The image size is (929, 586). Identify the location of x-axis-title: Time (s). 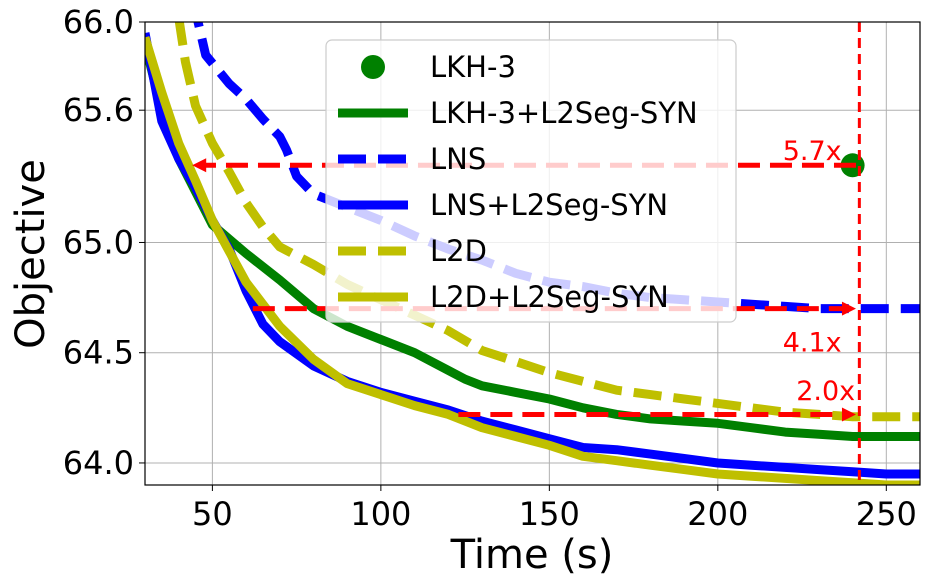
(532, 555).